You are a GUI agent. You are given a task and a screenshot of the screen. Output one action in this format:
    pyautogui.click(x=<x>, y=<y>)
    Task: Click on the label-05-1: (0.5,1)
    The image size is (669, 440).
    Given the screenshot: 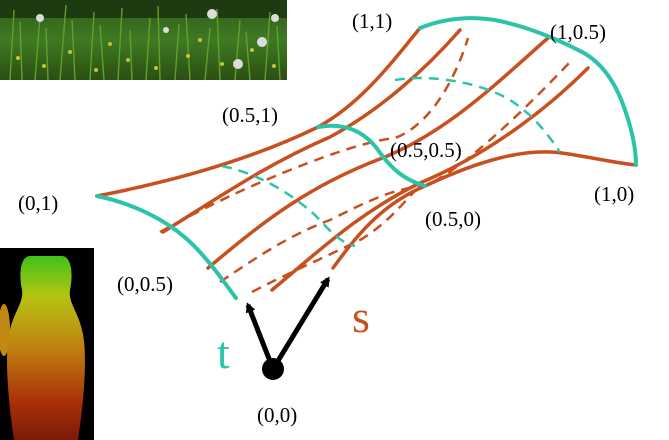 What is the action you would take?
    pyautogui.click(x=250, y=115)
    